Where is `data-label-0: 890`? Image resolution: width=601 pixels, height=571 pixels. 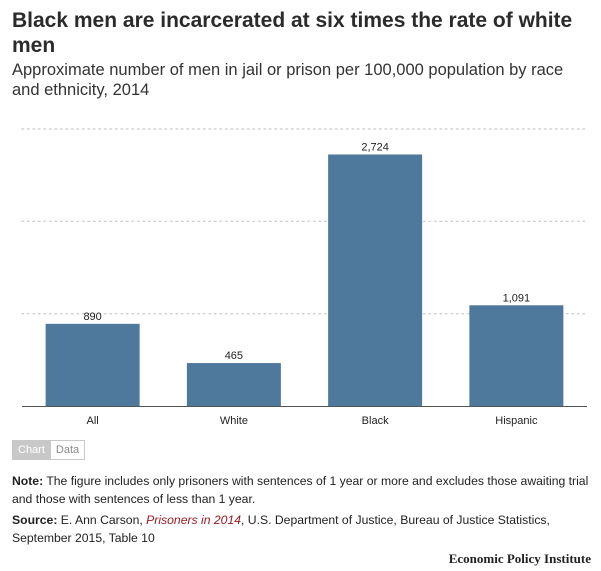 data-label-0: 890 is located at coordinates (92, 317).